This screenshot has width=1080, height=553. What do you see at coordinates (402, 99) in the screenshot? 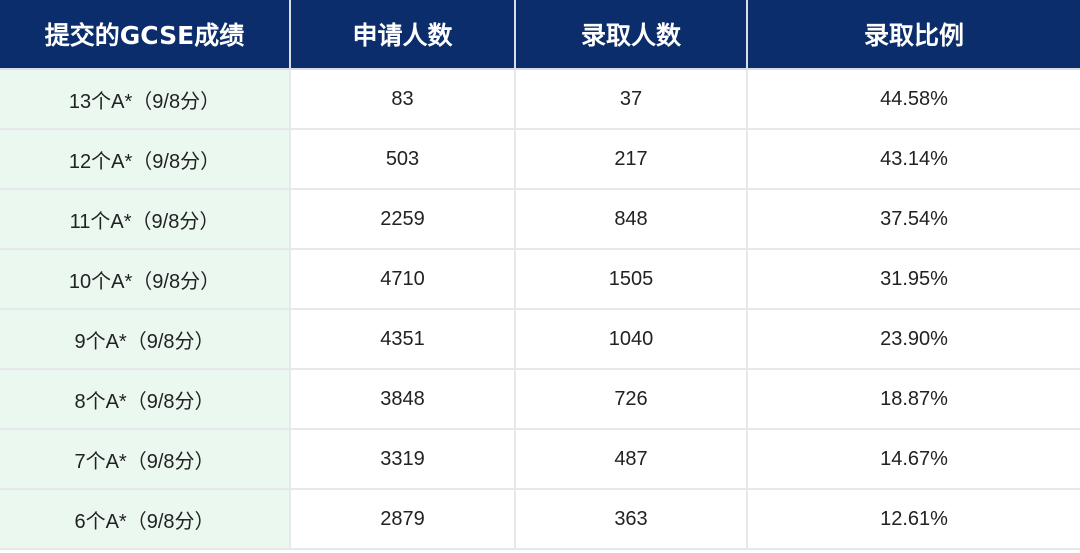
I see `applicants-cell: 83` at bounding box center [402, 99].